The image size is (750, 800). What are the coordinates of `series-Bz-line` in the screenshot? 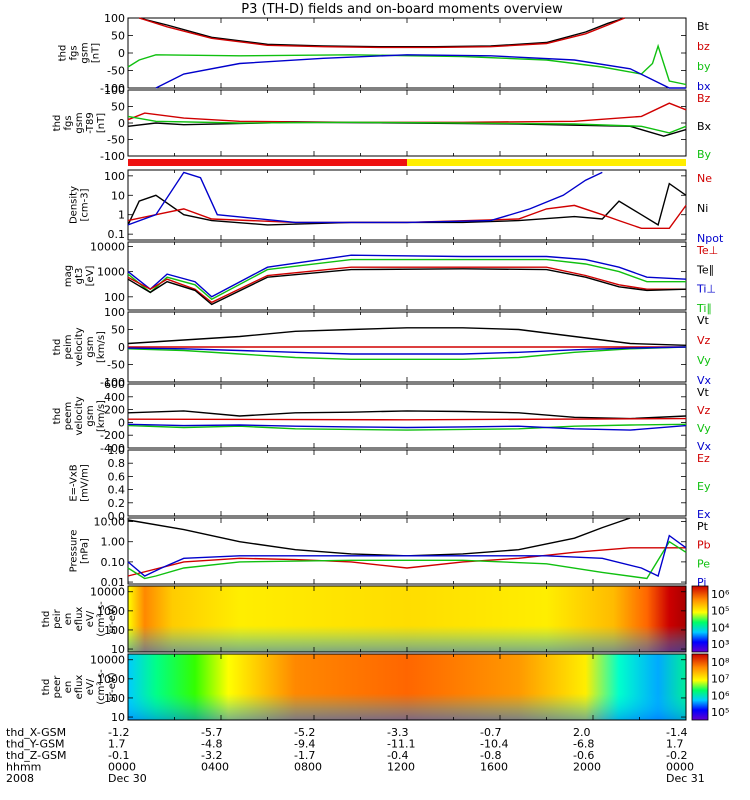 It's located at (407, 113).